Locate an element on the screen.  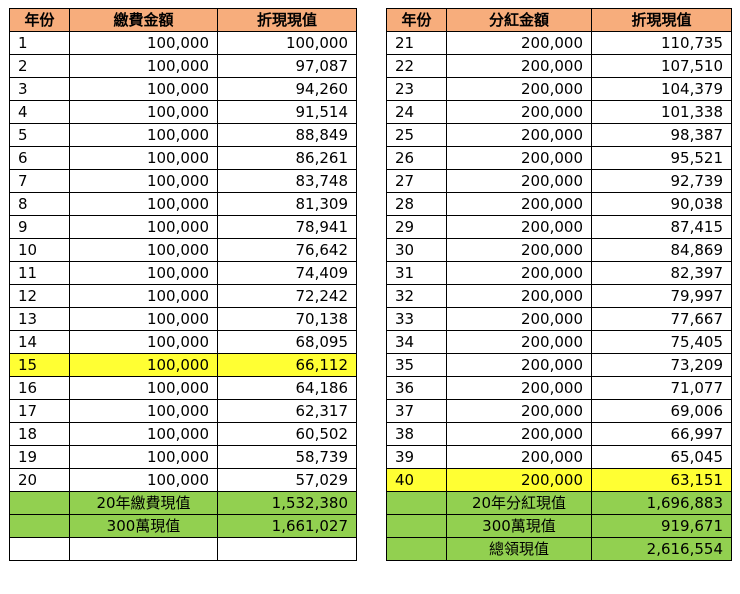
table-row: 14 100,000 68,095 is located at coordinates (183, 342).